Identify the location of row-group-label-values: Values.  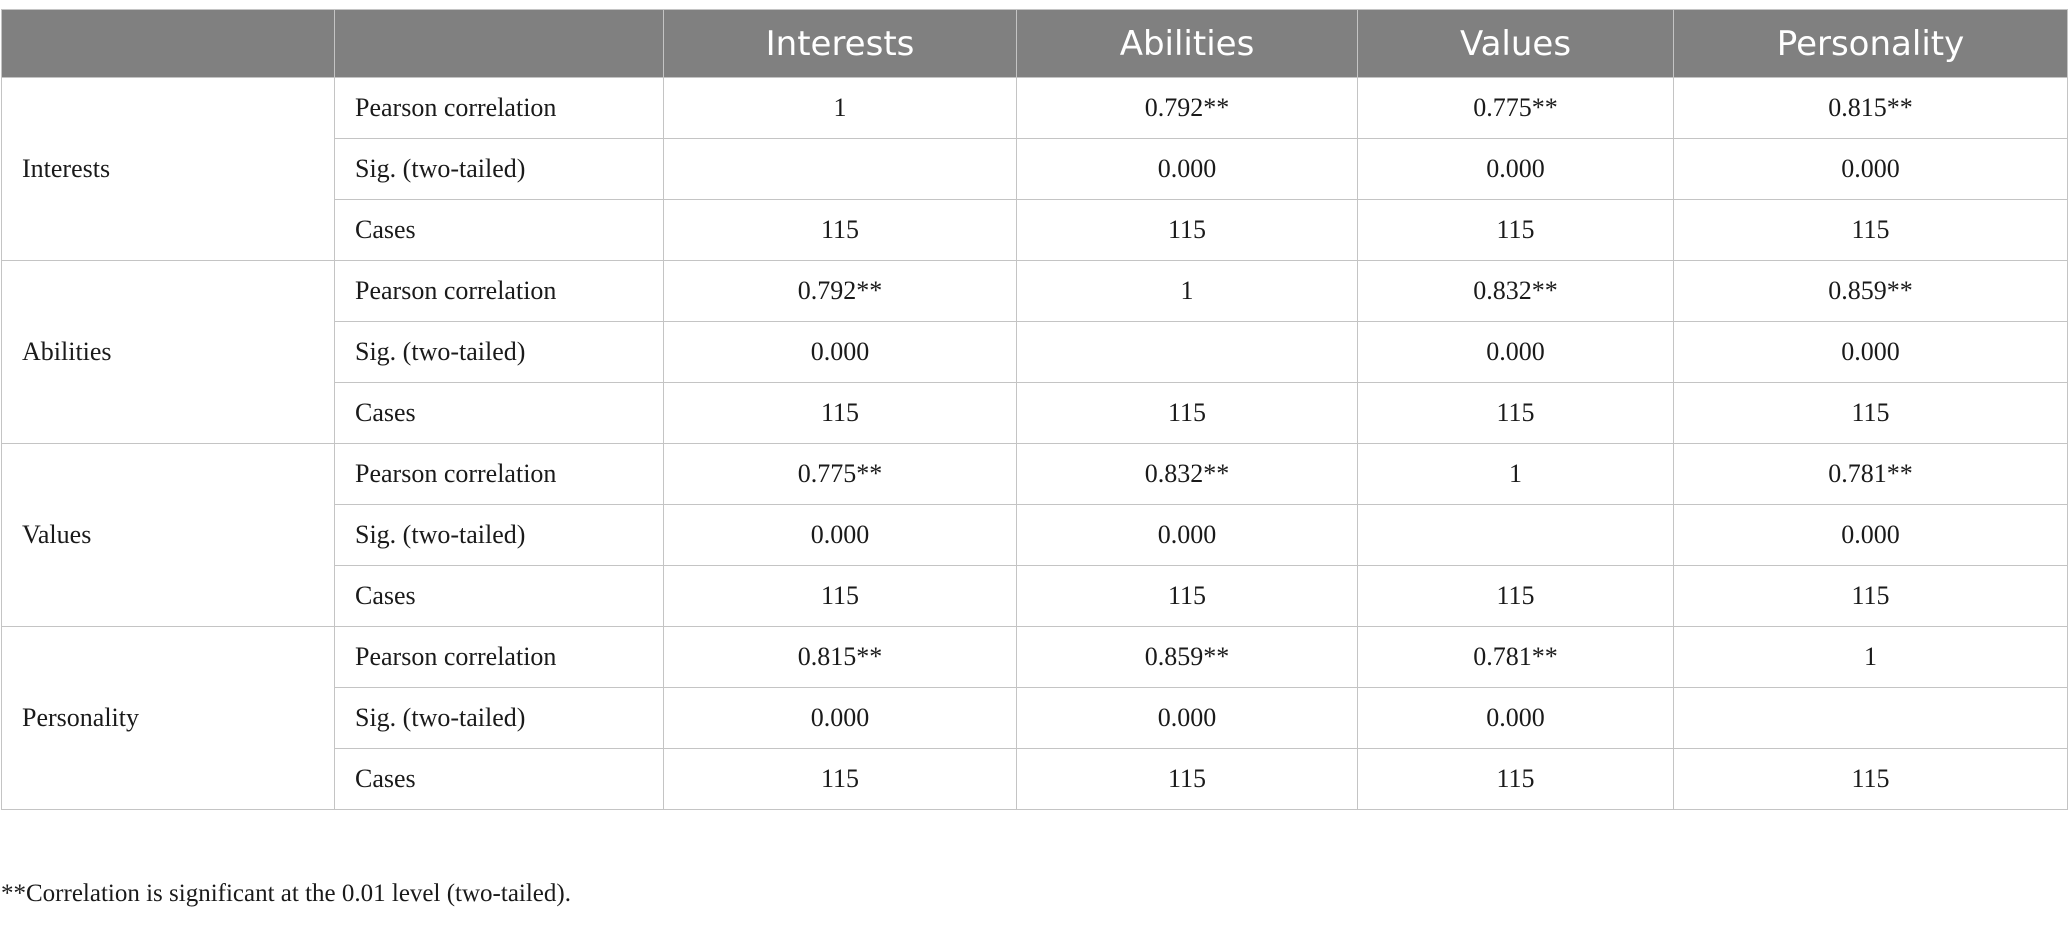
(168, 535).